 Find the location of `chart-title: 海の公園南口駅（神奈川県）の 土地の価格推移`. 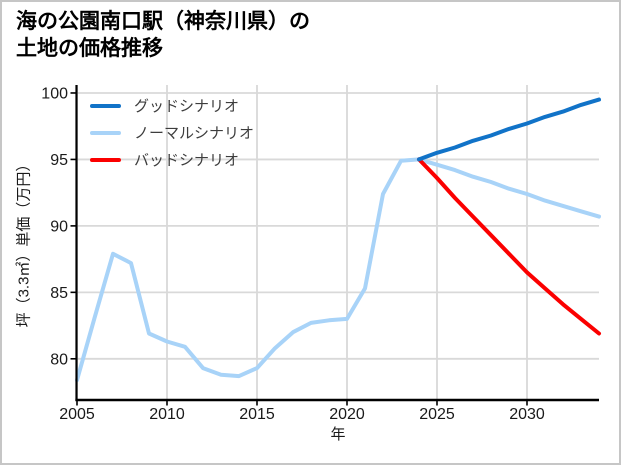

chart-title: 海の公園南口駅（神奈川県）の 土地の価格推移 is located at coordinates (163, 35).